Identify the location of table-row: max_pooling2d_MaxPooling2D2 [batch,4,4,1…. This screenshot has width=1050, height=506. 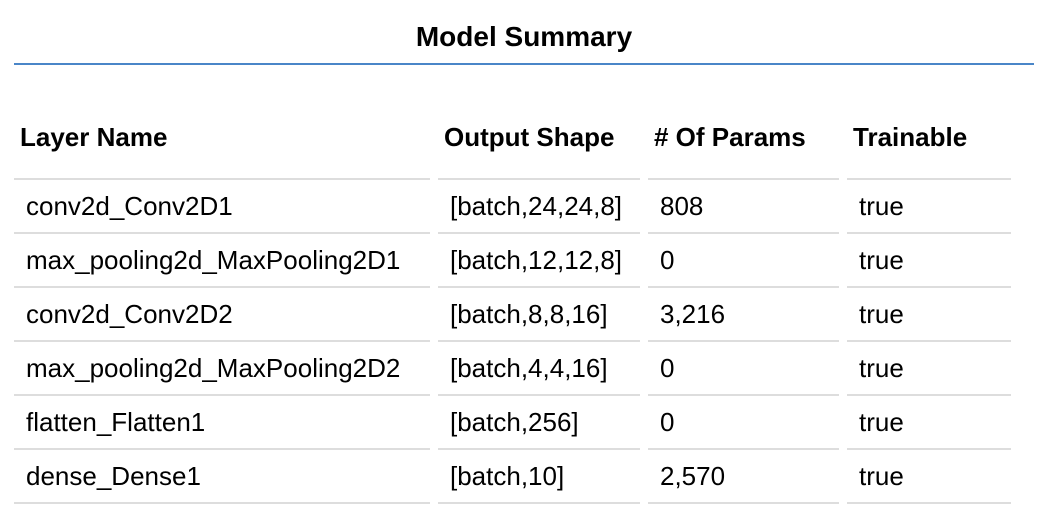
(512, 369).